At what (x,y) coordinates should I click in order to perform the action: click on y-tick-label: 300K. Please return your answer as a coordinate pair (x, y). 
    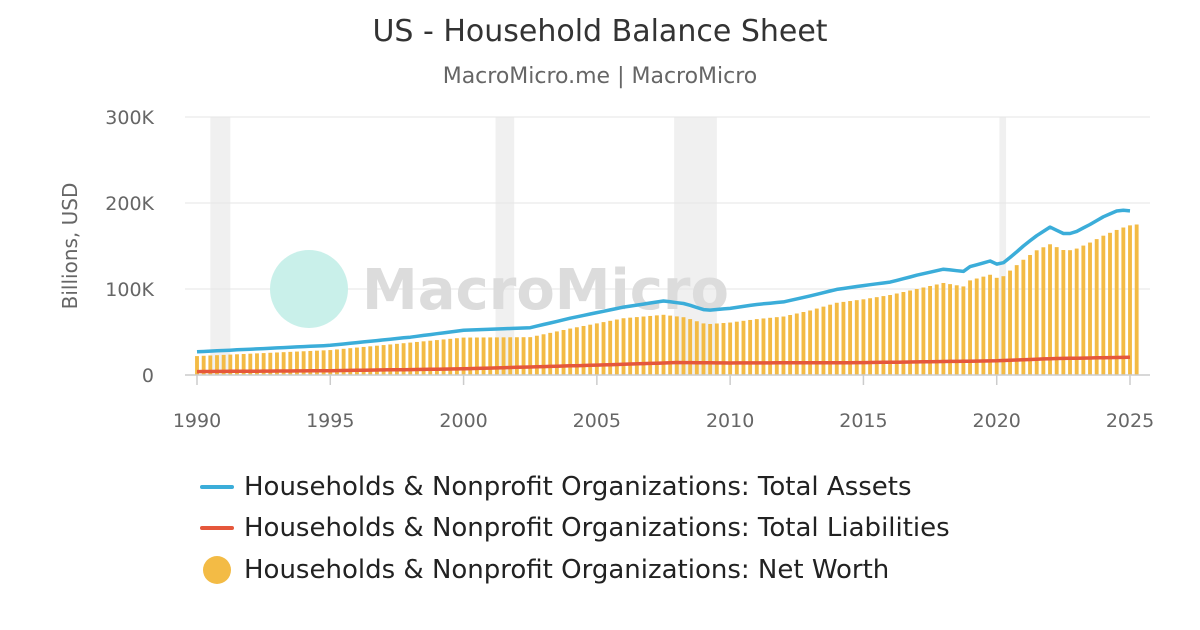
    Looking at the image, I should click on (129, 118).